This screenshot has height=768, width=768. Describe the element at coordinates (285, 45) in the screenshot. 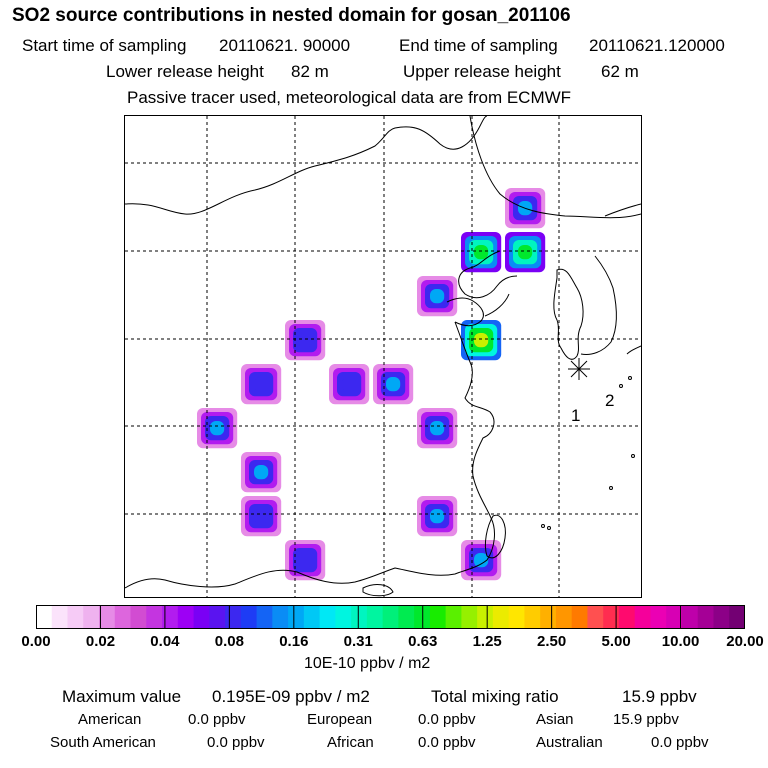

I see `start-time-value: 20110621. 90000` at that location.